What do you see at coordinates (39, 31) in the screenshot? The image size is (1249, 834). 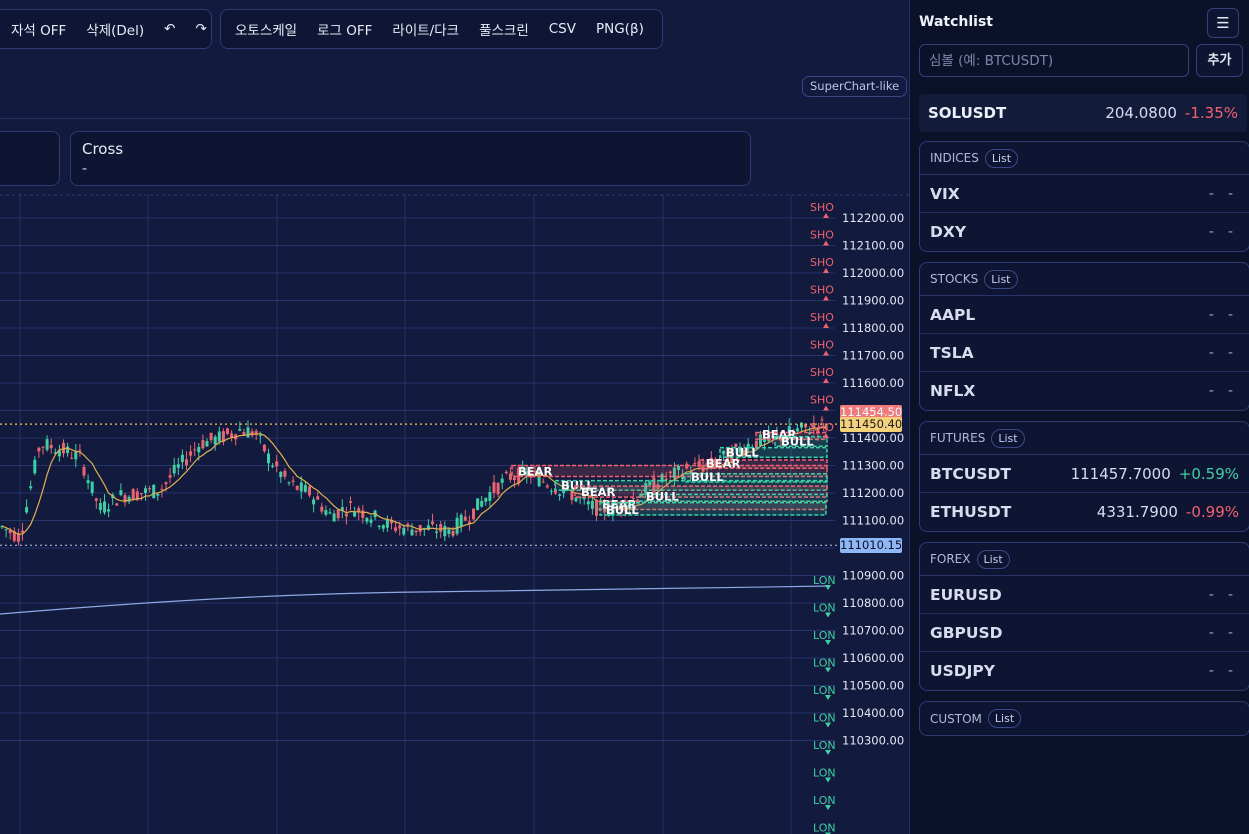 I see `magnet-toggle-button: 자석 OFF` at bounding box center [39, 31].